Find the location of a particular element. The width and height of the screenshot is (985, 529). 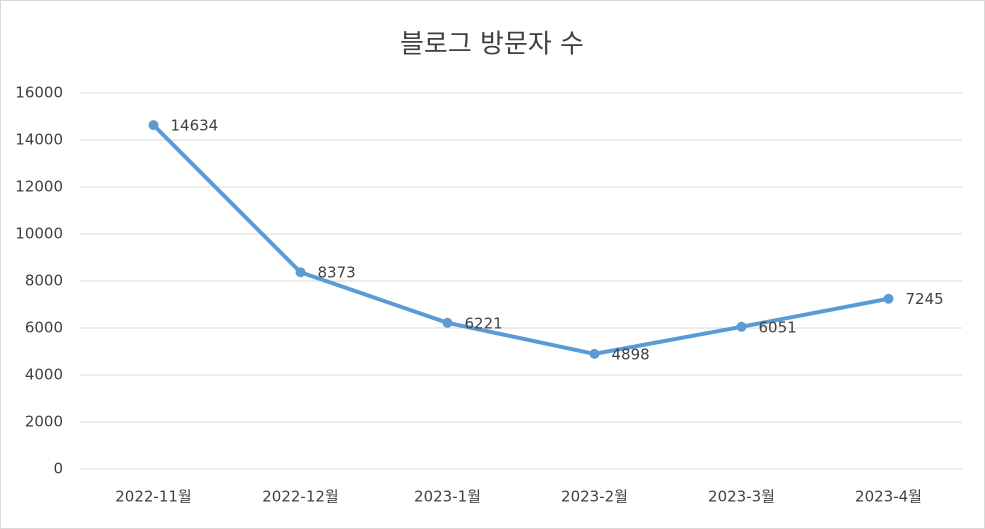

x-tick-label: 2023-1월 is located at coordinates (447, 497).